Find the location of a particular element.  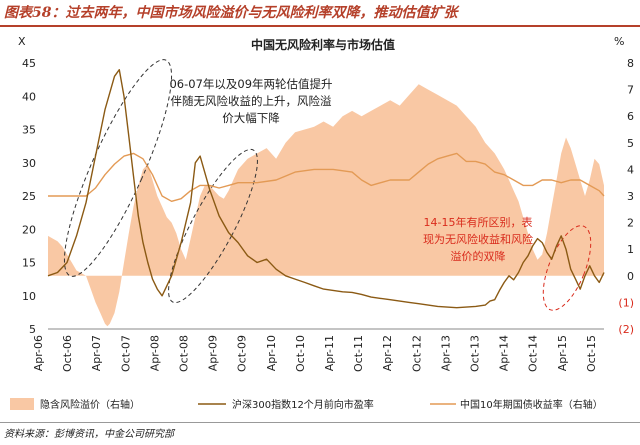

x-tick-label: Apr-10 is located at coordinates (271, 353).